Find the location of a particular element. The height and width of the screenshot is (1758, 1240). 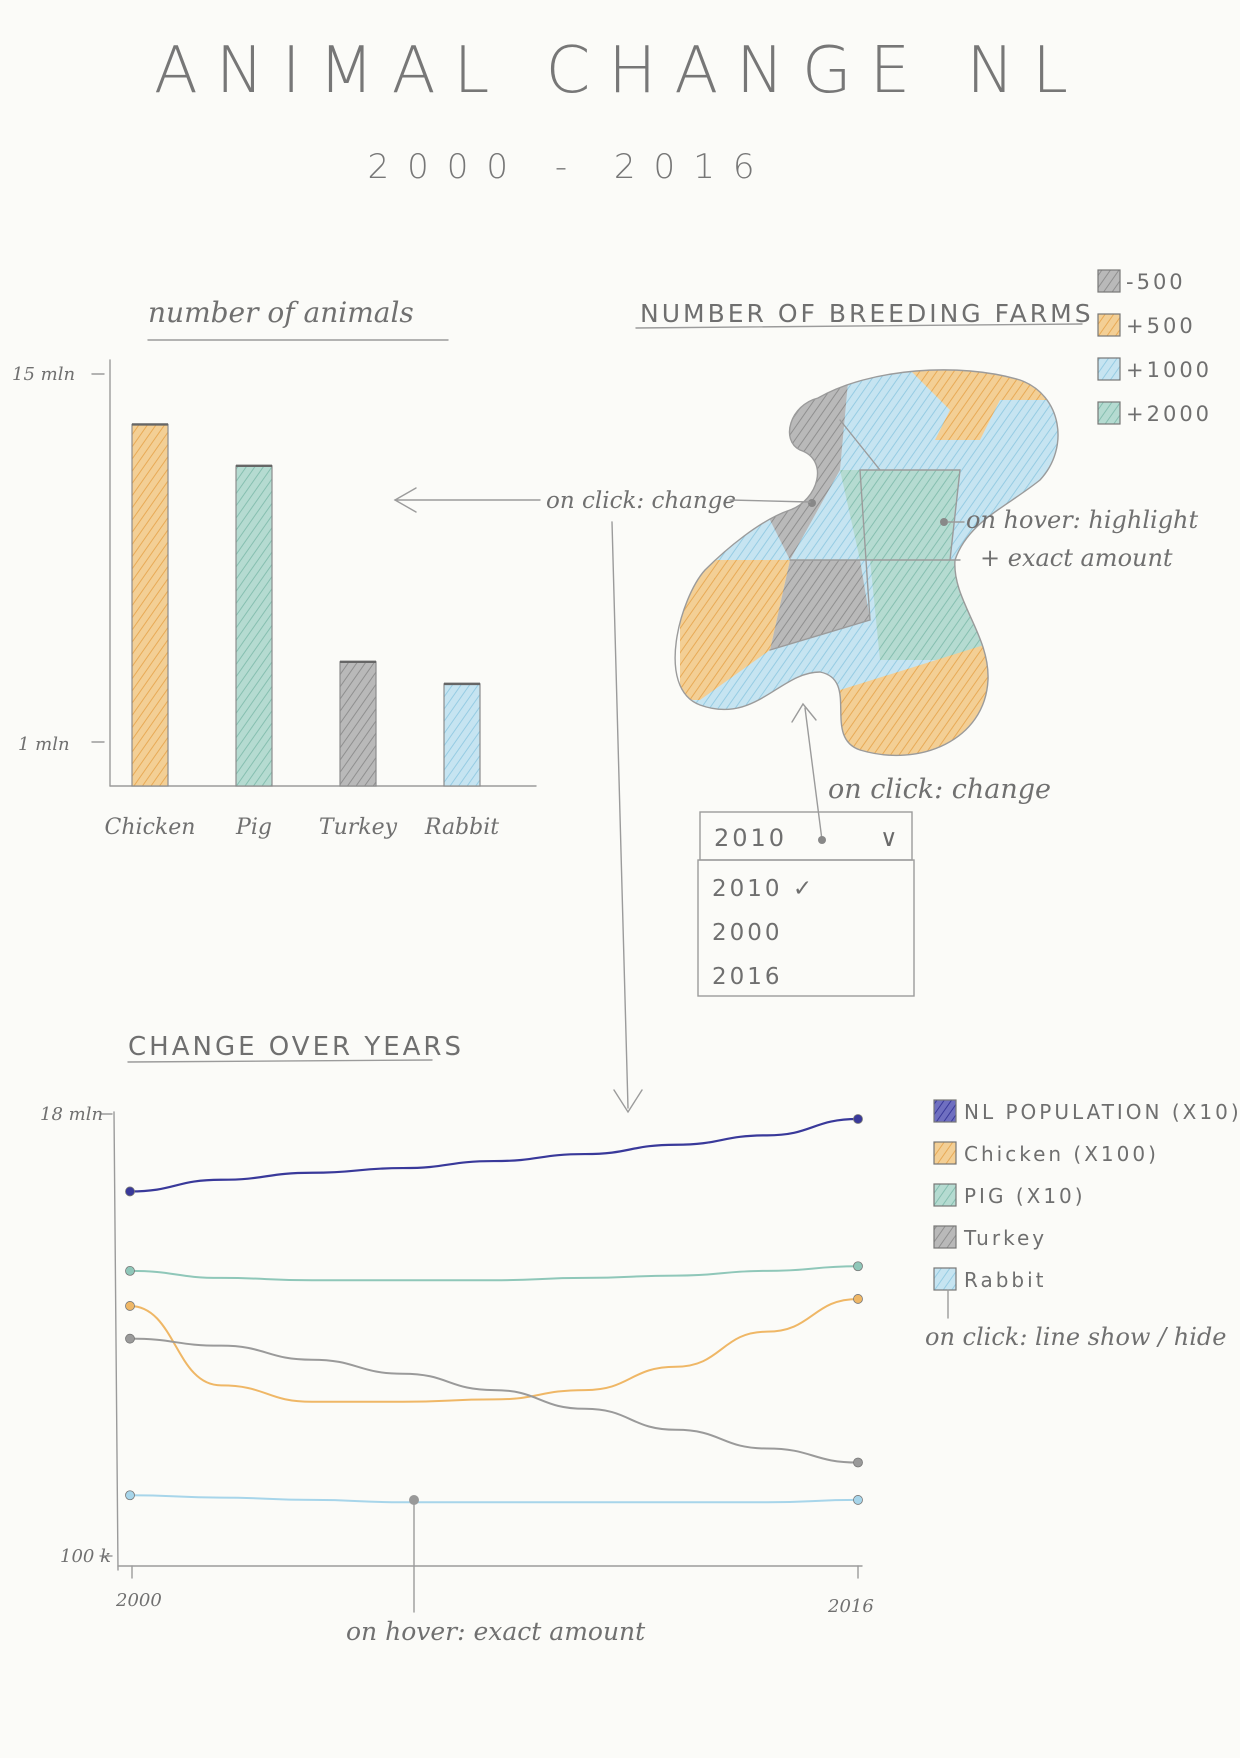

dropdown-dot is located at coordinates (822, 840).